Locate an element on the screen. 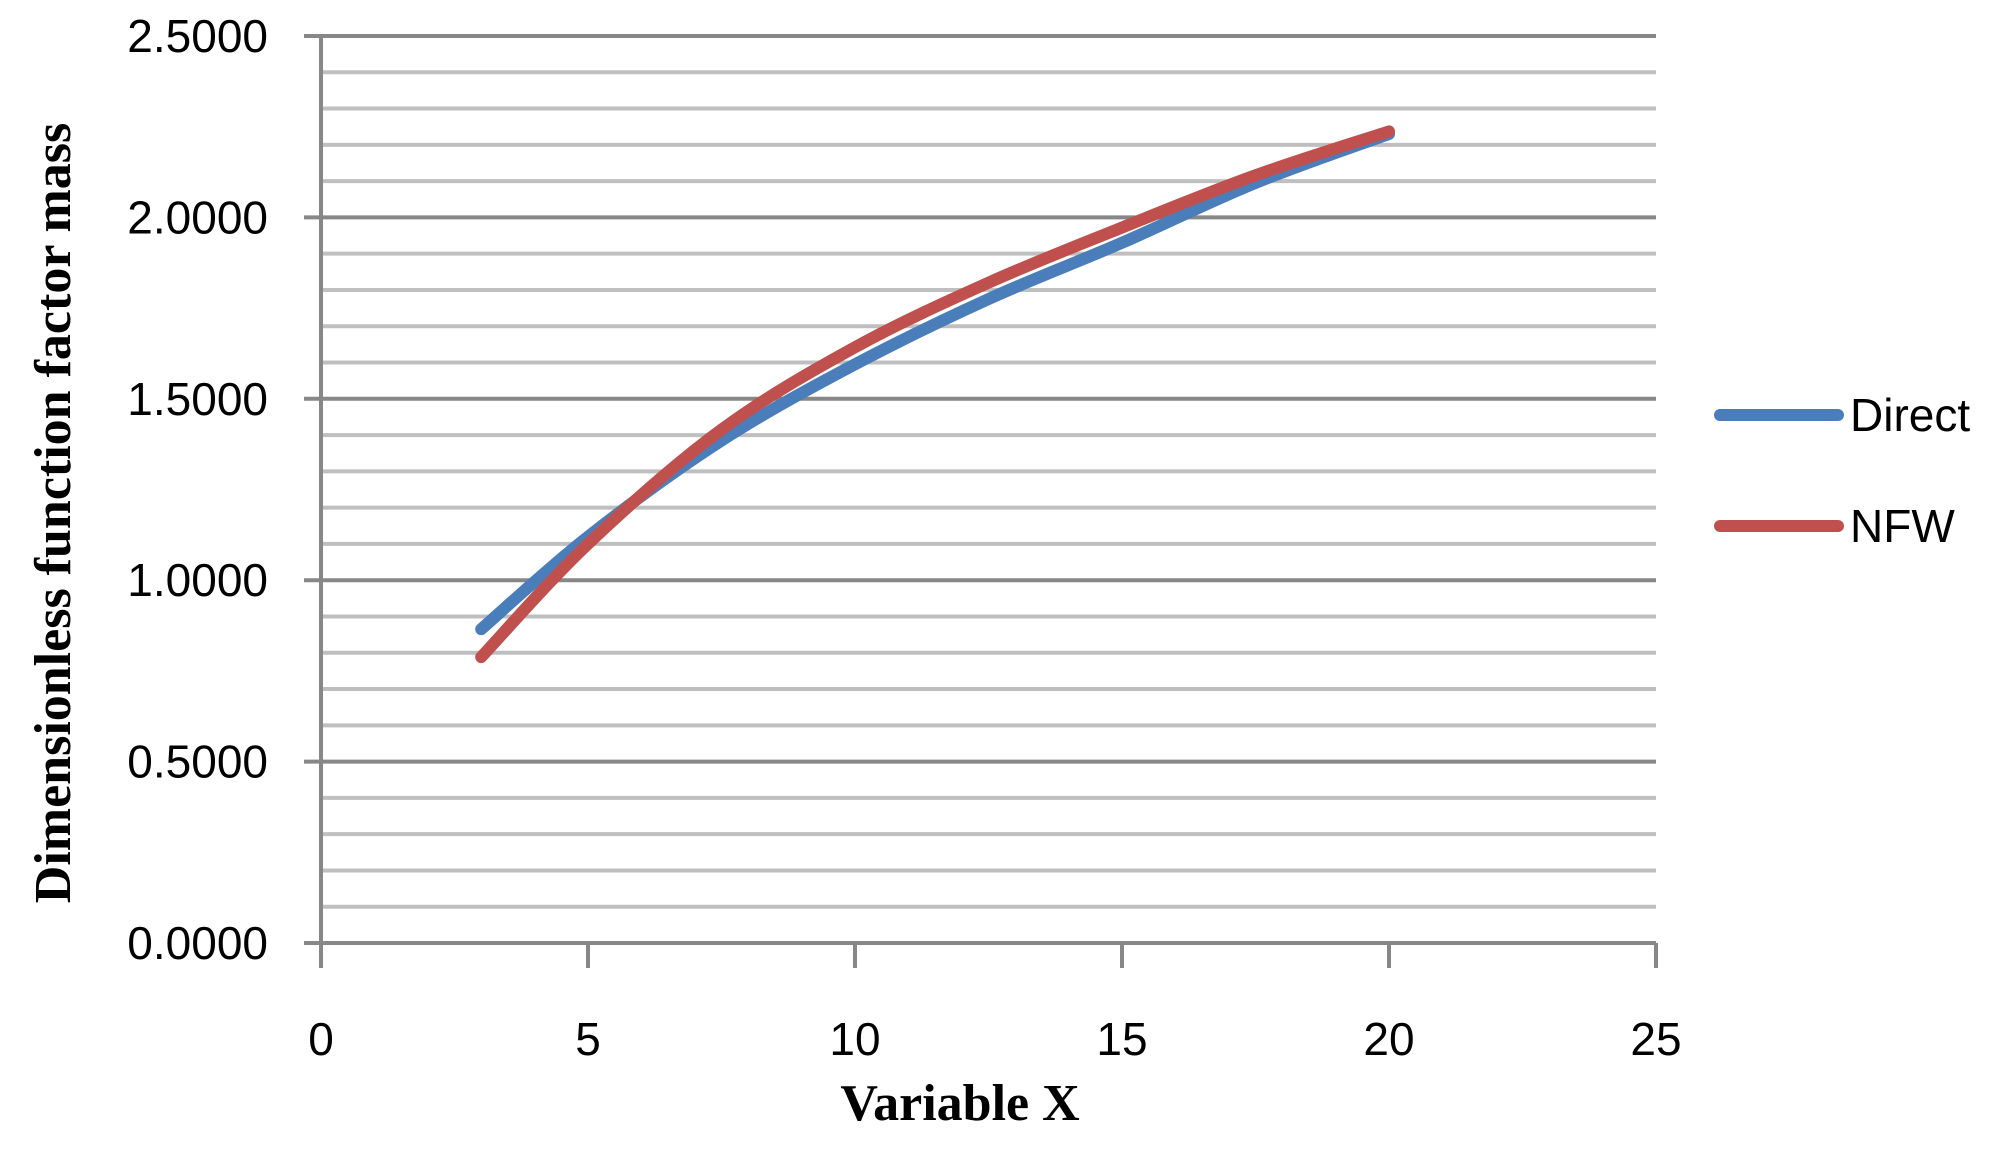 This screenshot has width=2000, height=1154. x-tick-label: 20 is located at coordinates (1388, 1039).